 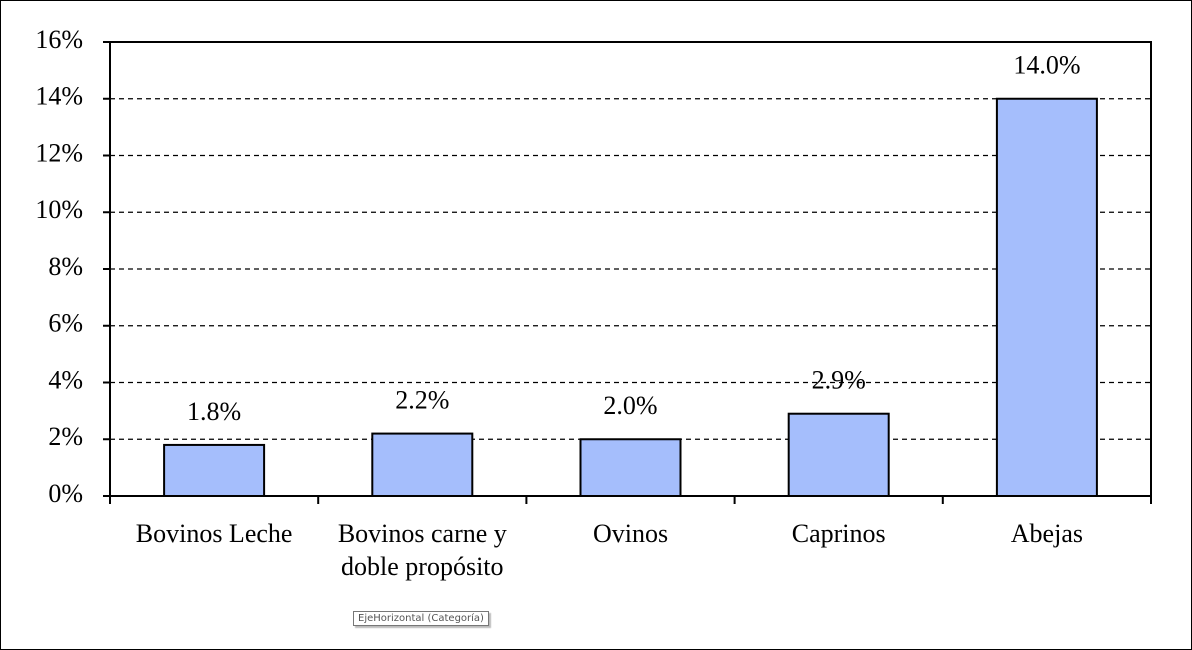 What do you see at coordinates (59, 152) in the screenshot?
I see `y-tick-label: 12%` at bounding box center [59, 152].